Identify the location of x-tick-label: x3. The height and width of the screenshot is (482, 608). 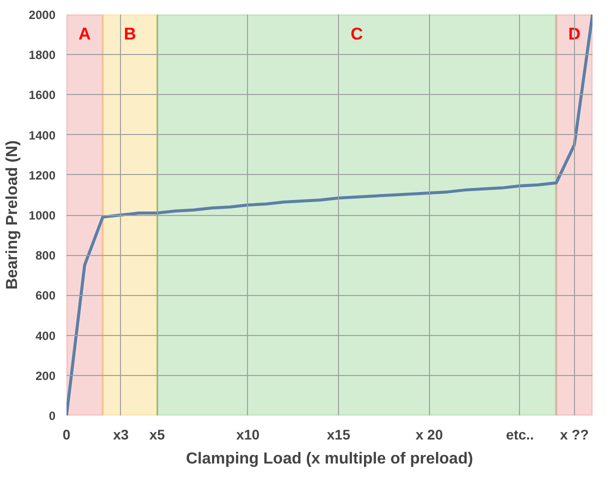
(121, 434).